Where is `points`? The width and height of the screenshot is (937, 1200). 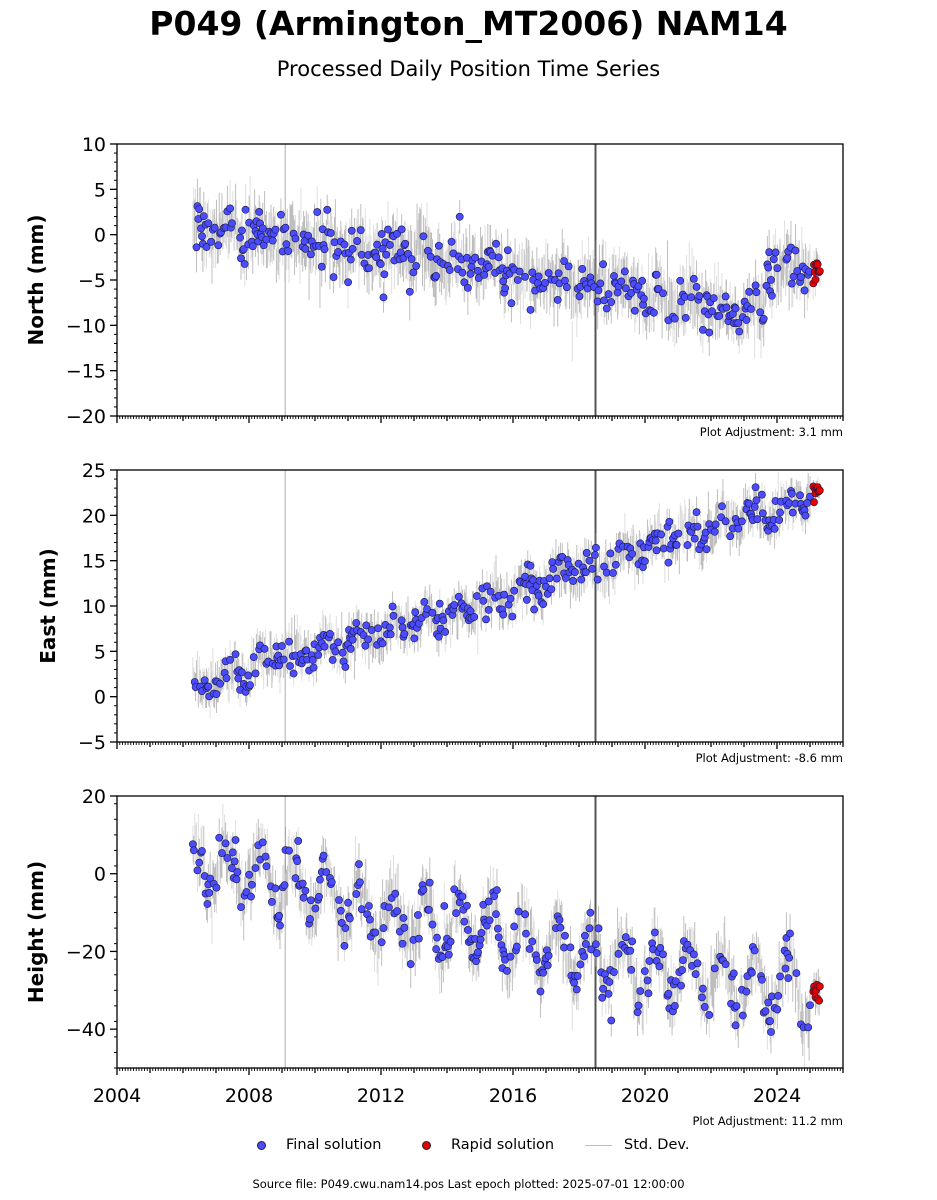
points is located at coordinates (816, 992).